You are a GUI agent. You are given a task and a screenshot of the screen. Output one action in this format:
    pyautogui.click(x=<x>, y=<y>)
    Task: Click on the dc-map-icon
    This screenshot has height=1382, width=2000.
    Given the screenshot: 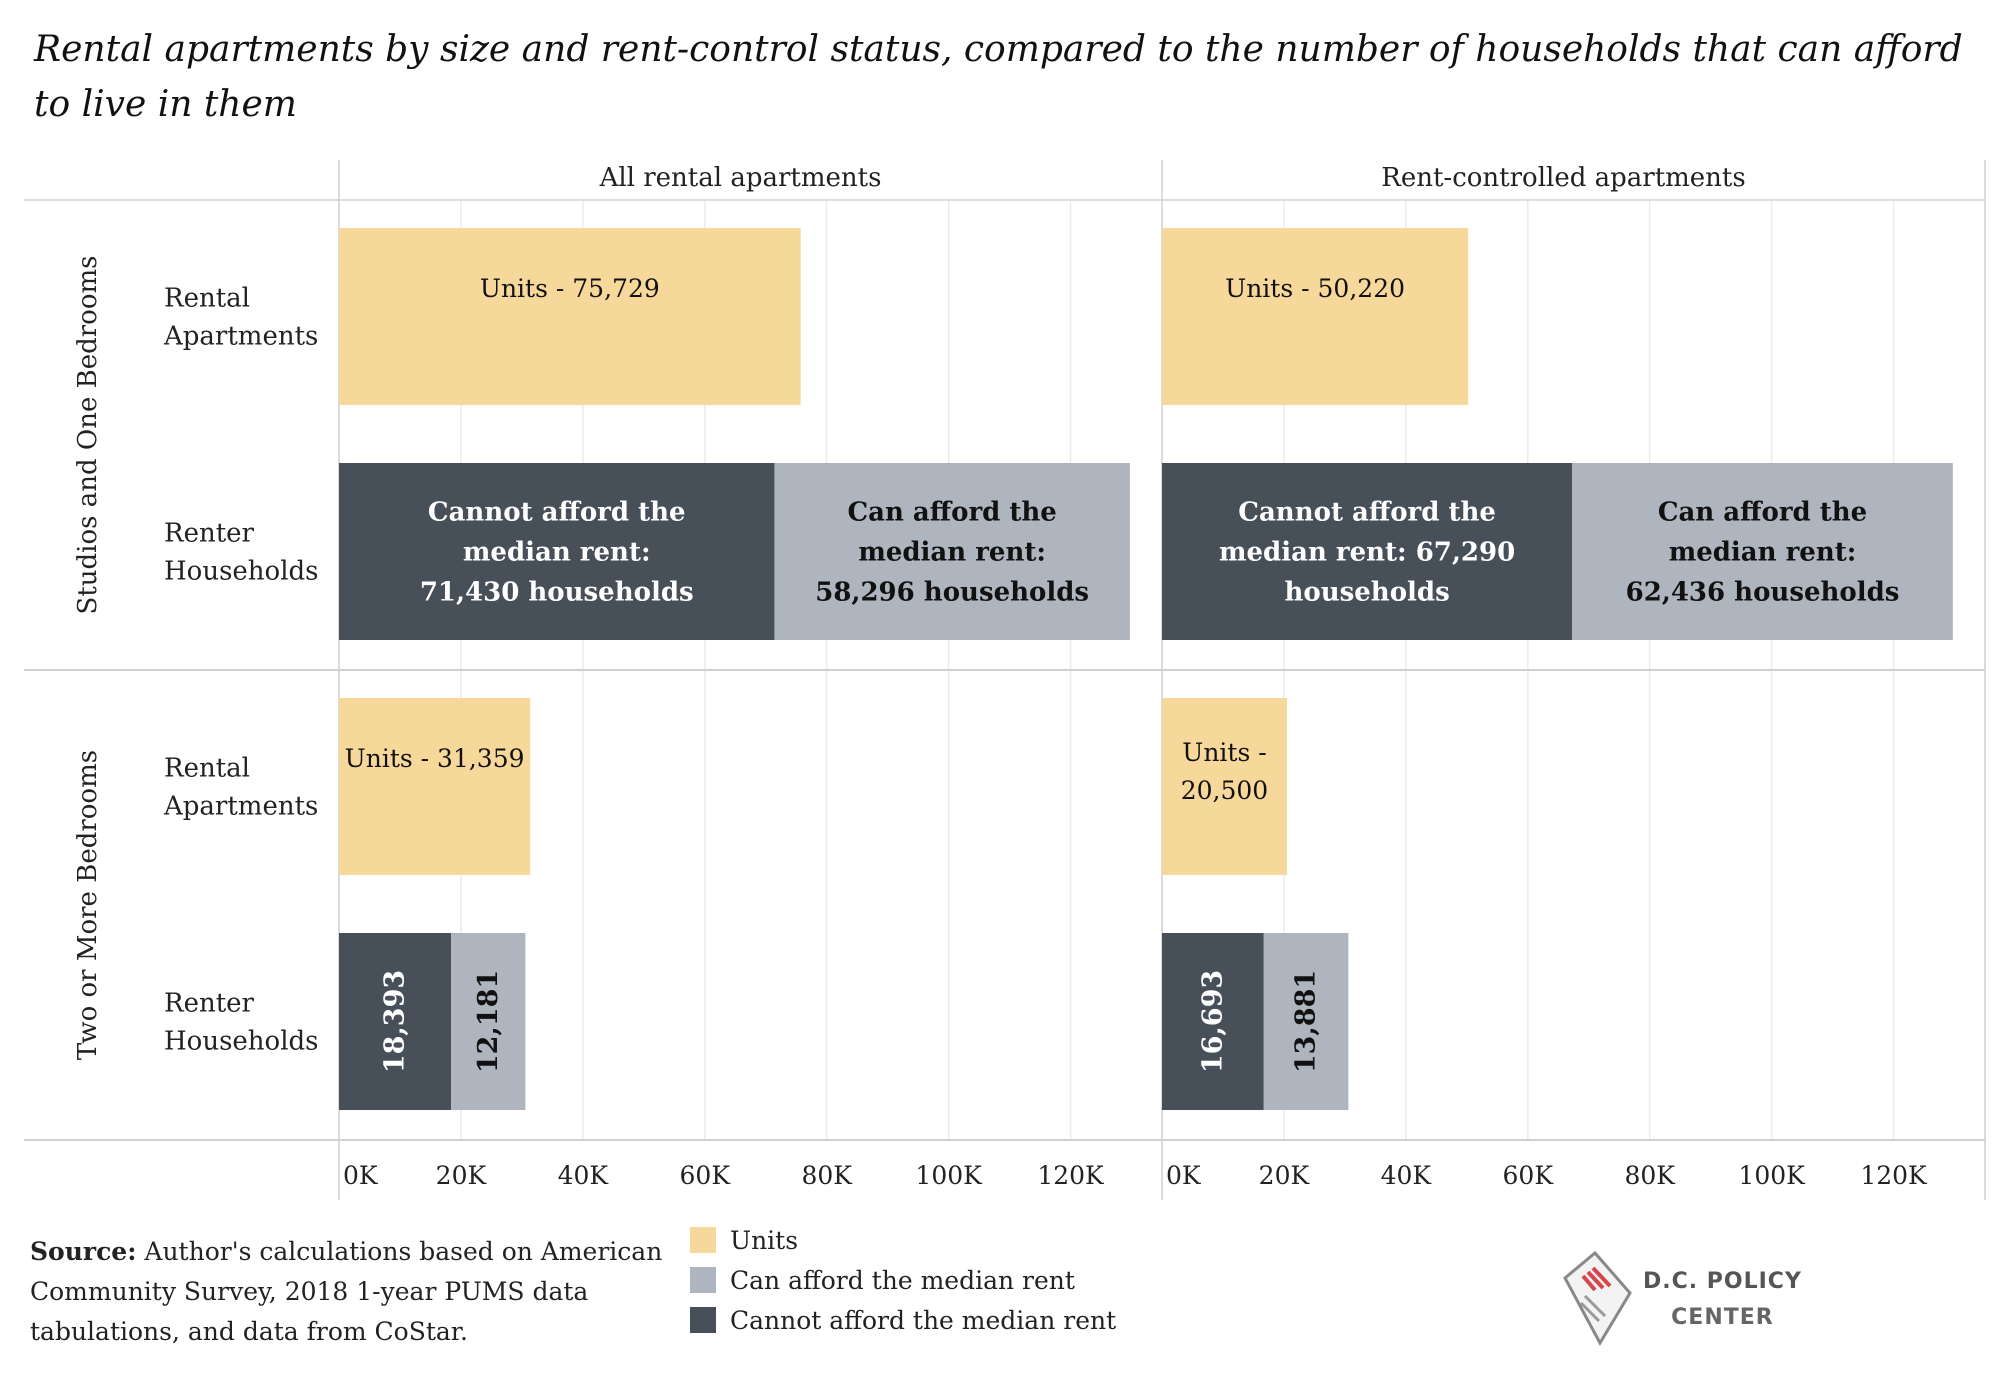 What is the action you would take?
    pyautogui.click(x=1597, y=1298)
    